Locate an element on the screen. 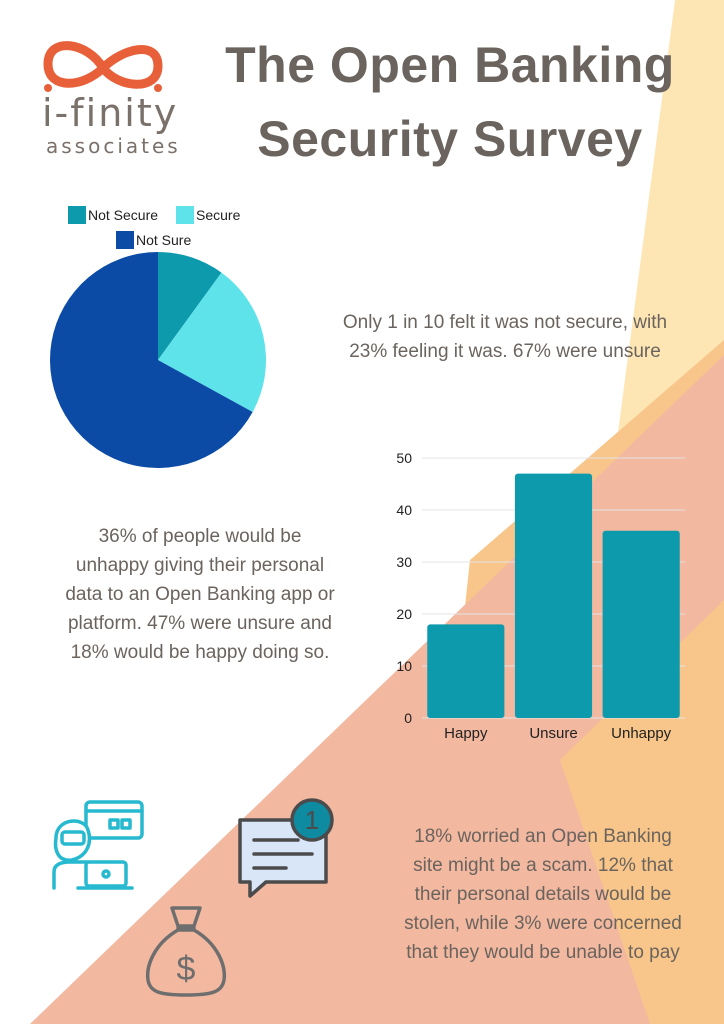  y-tick-label: 40 is located at coordinates (404, 510).